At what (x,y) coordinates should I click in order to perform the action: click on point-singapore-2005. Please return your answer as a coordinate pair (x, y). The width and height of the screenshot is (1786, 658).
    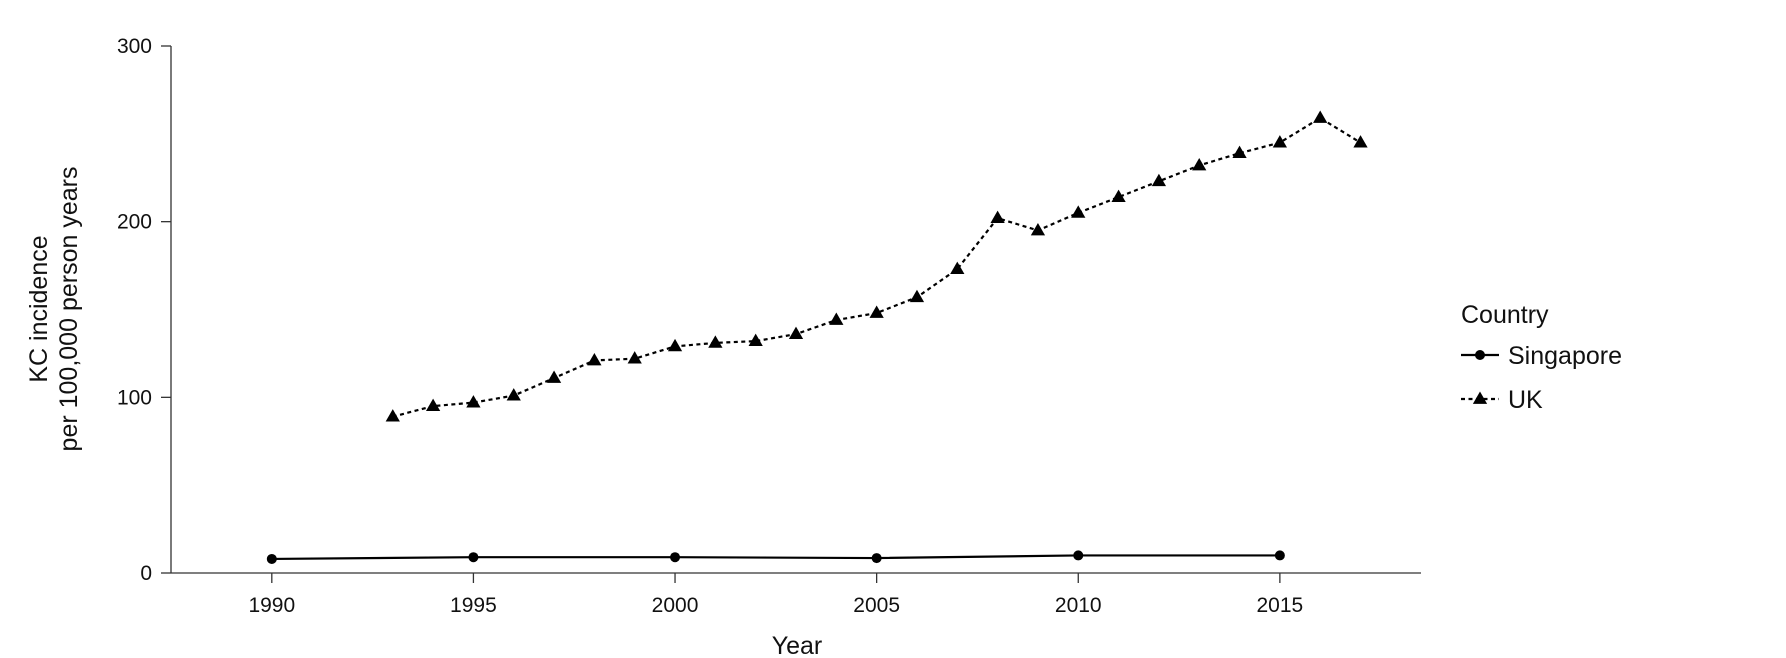
    Looking at the image, I should click on (876, 558).